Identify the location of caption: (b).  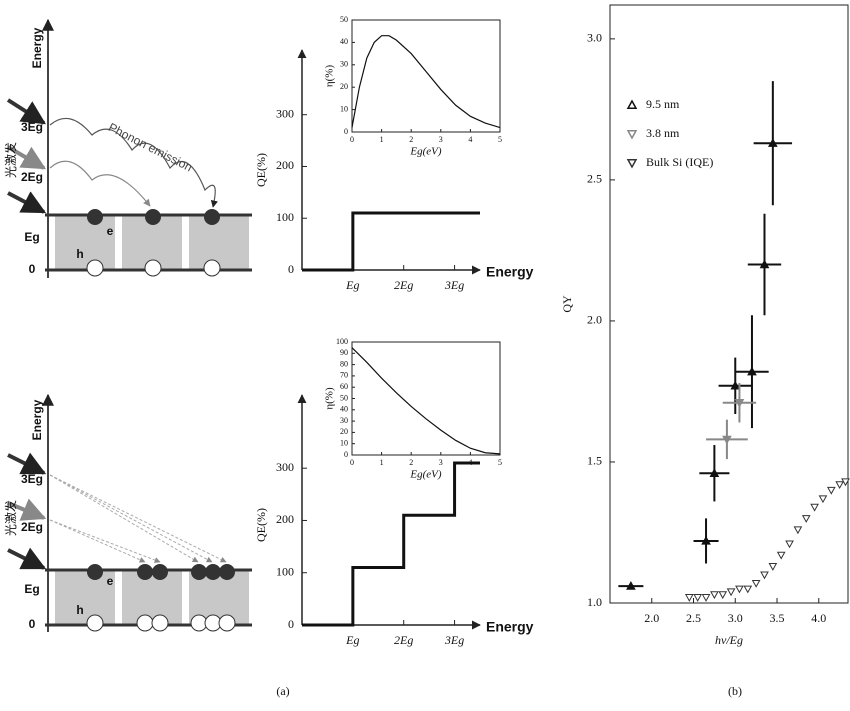
(735, 691).